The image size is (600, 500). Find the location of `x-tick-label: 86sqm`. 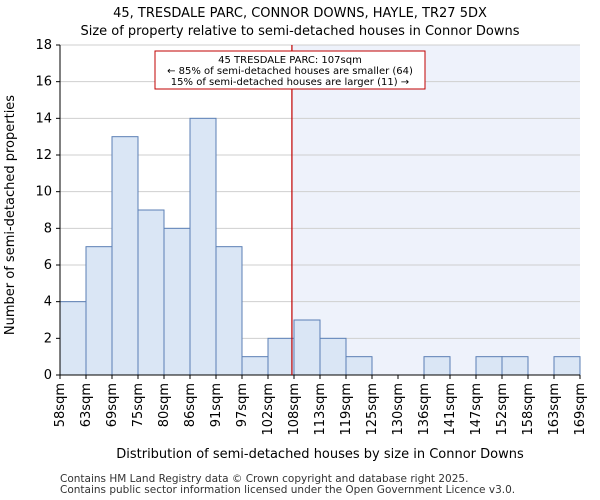

x-tick-label: 86sqm is located at coordinates (190, 405).